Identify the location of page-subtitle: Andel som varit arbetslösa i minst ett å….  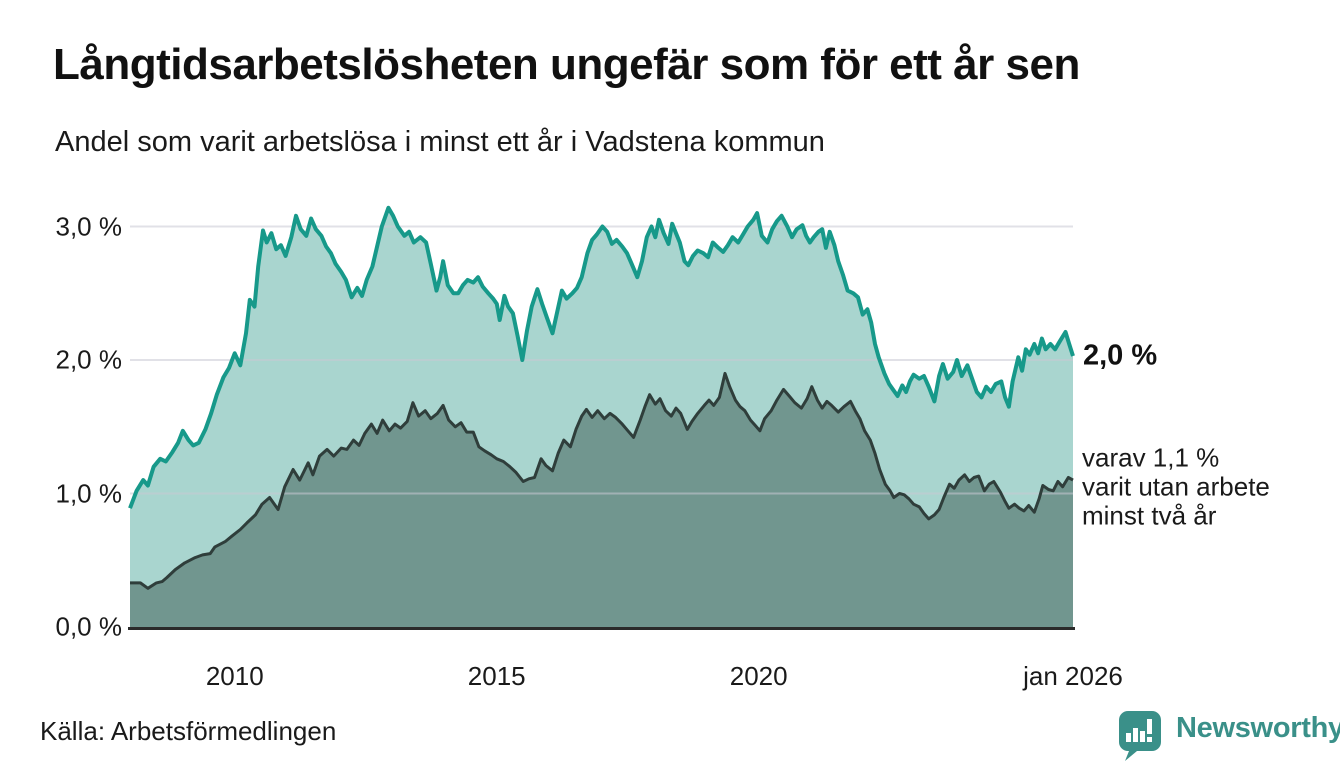
(440, 142).